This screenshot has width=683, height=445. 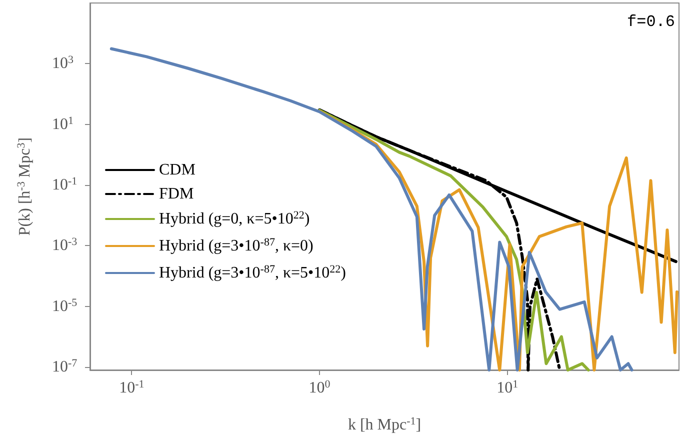 I want to click on legend-label: FDM, so click(x=176, y=194).